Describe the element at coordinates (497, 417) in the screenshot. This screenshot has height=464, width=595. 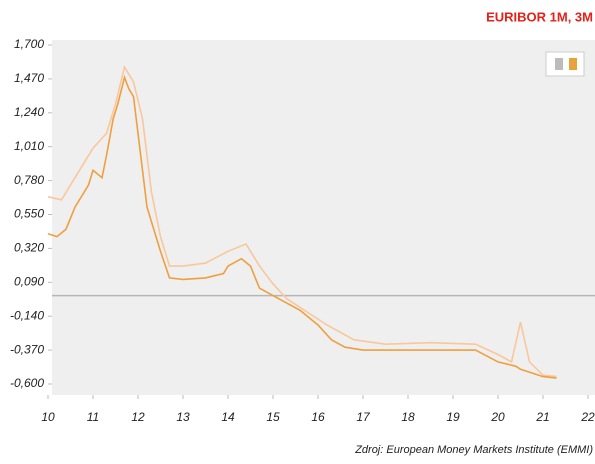
I see `x-tick-label: 20` at that location.